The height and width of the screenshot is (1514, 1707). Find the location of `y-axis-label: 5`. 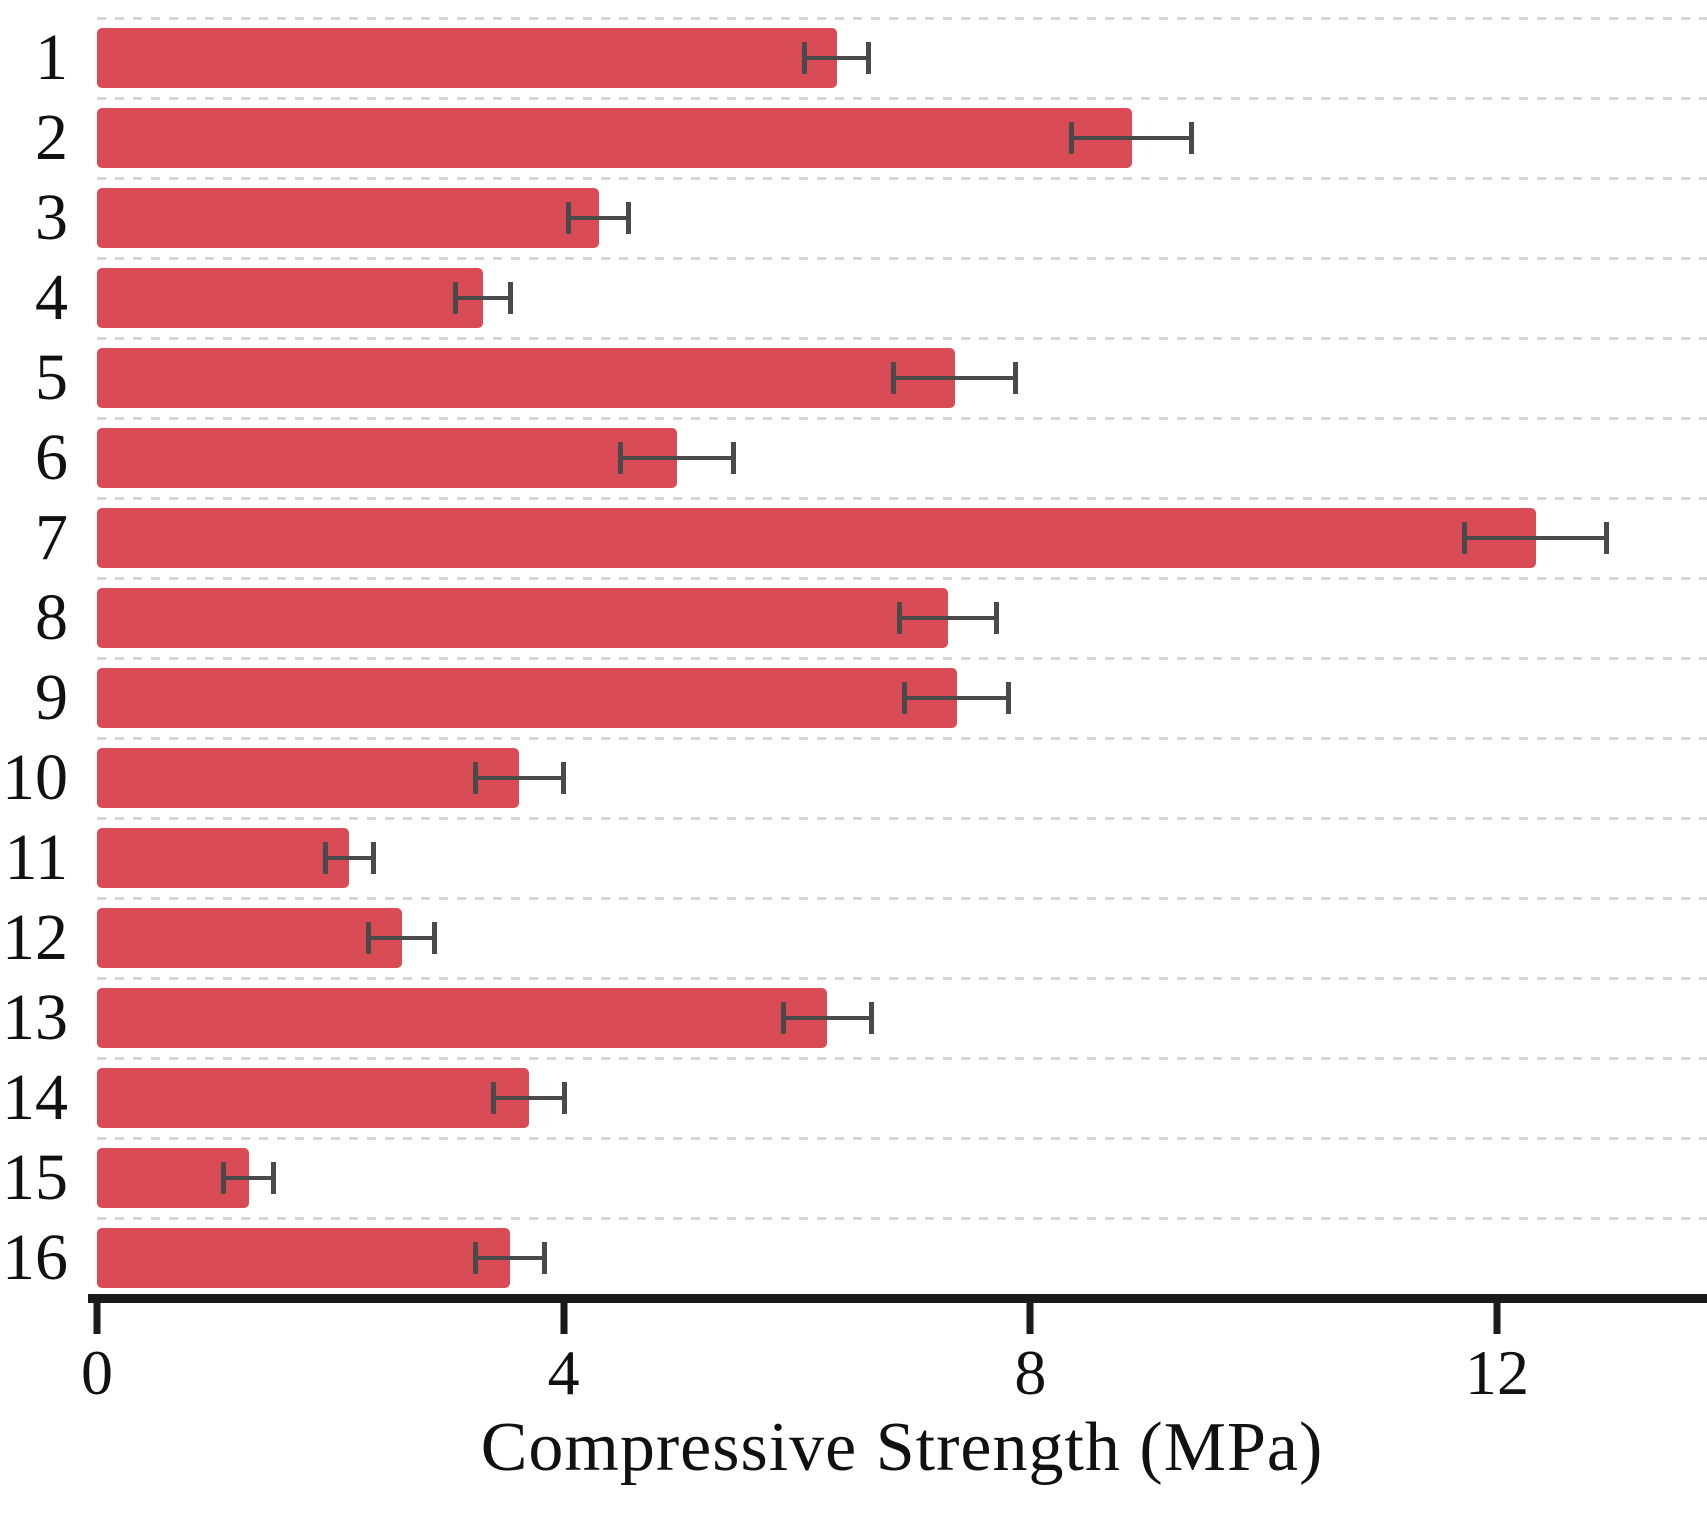

y-axis-label: 5 is located at coordinates (51, 377).